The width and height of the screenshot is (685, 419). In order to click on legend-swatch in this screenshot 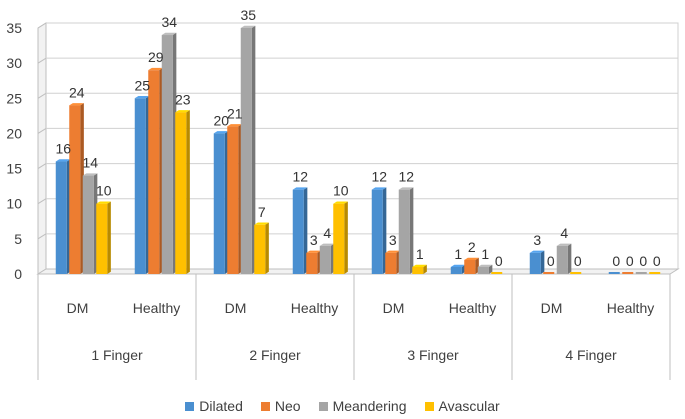, I will do `click(429, 406)`.